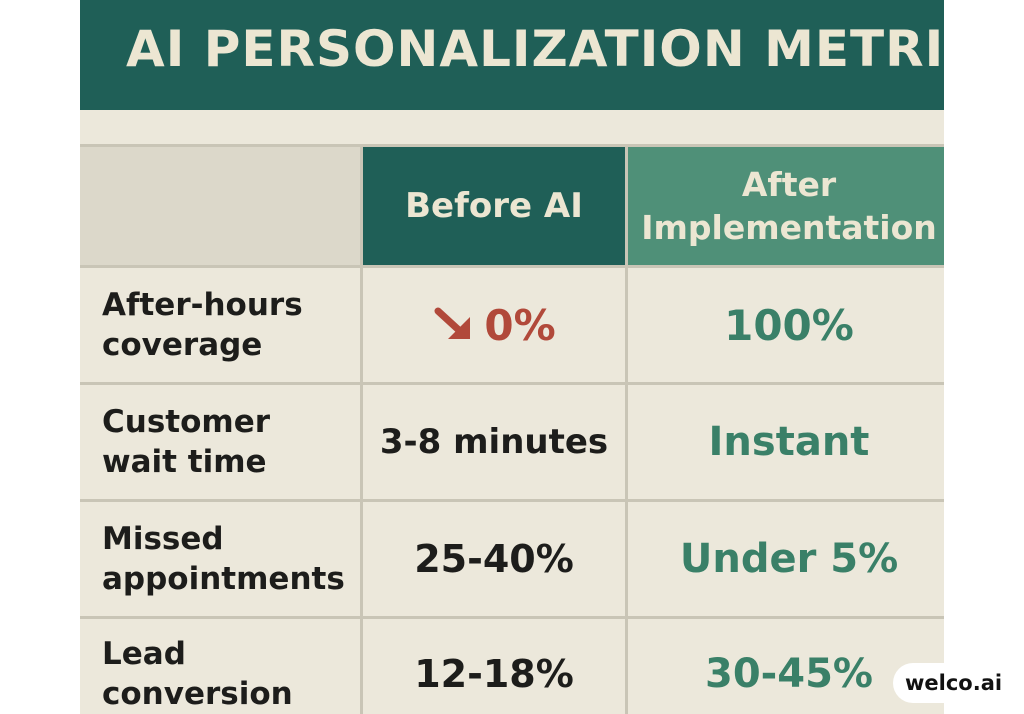  Describe the element at coordinates (520, 325) in the screenshot. I see `before-value: 0%` at that location.